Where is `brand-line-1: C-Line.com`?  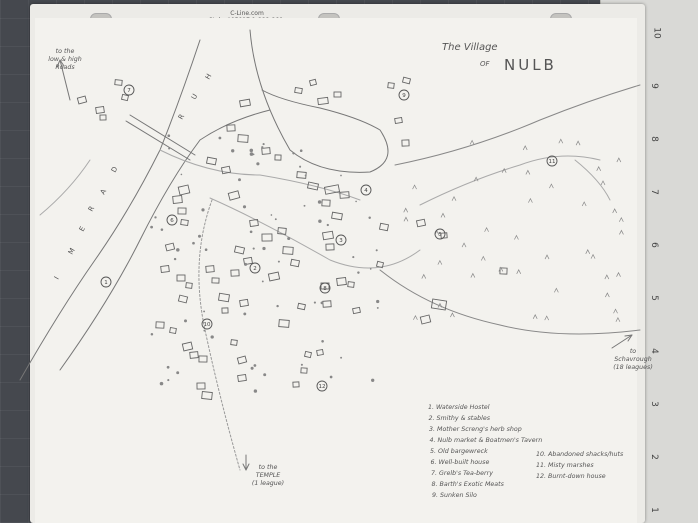 brand-line-1: C-Line.com is located at coordinates (247, 13).